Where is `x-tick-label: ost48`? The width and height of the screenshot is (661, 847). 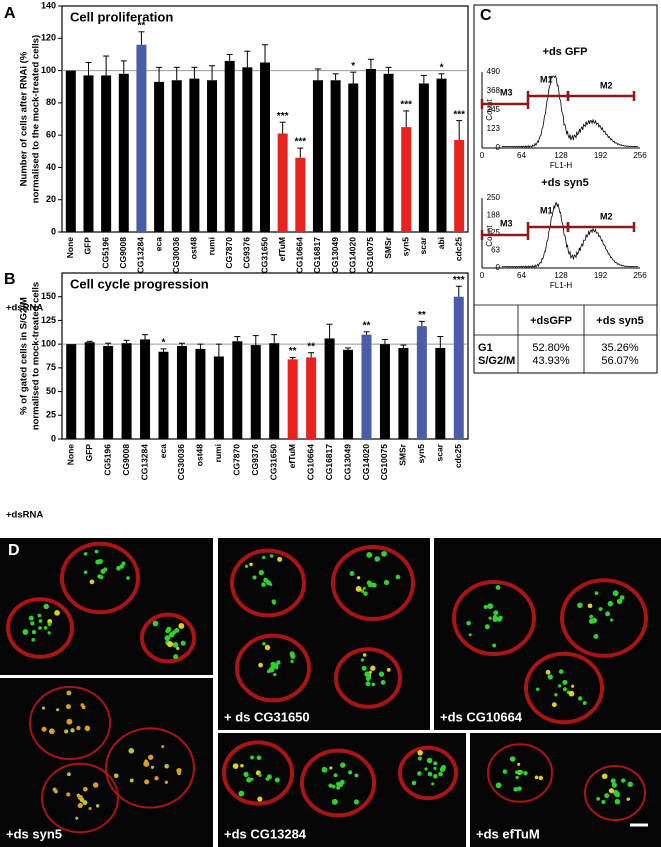
x-tick-label: ost48 is located at coordinates (200, 455).